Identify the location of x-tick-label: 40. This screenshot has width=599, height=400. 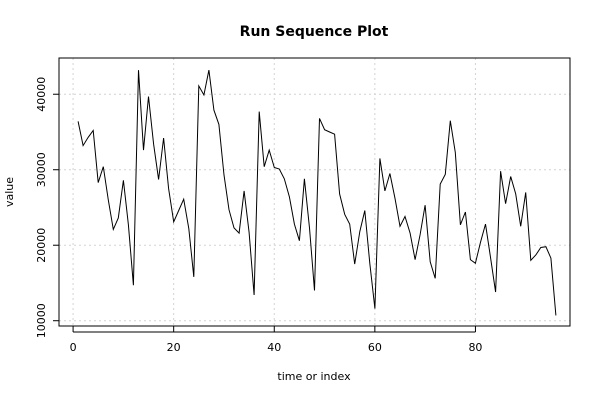
(274, 347).